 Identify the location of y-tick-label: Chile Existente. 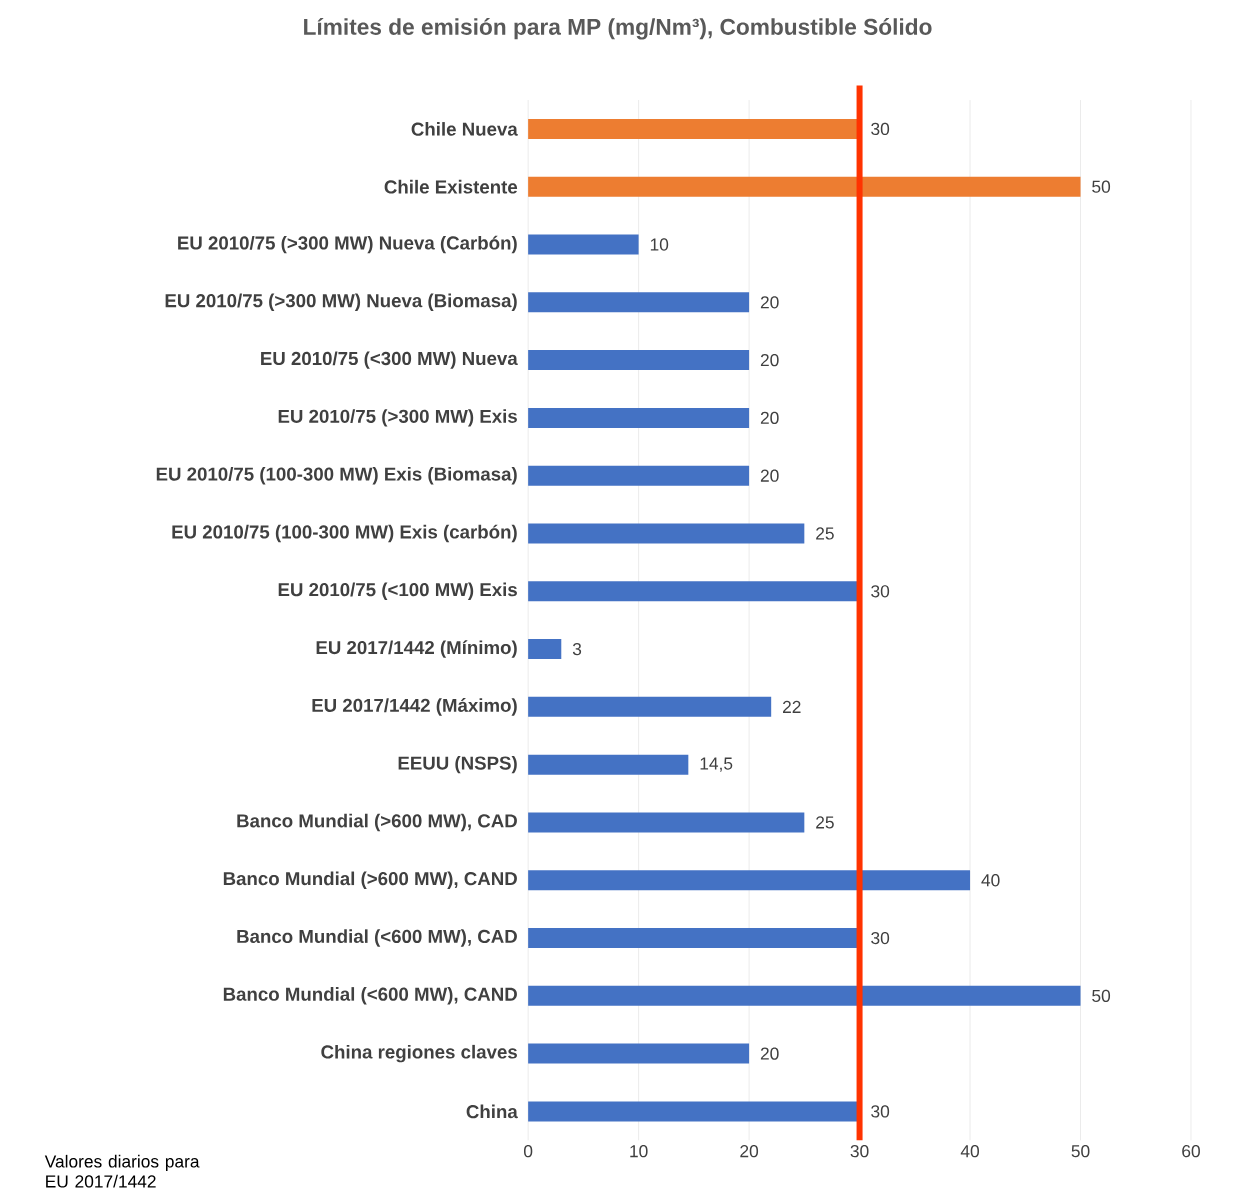
(451, 186).